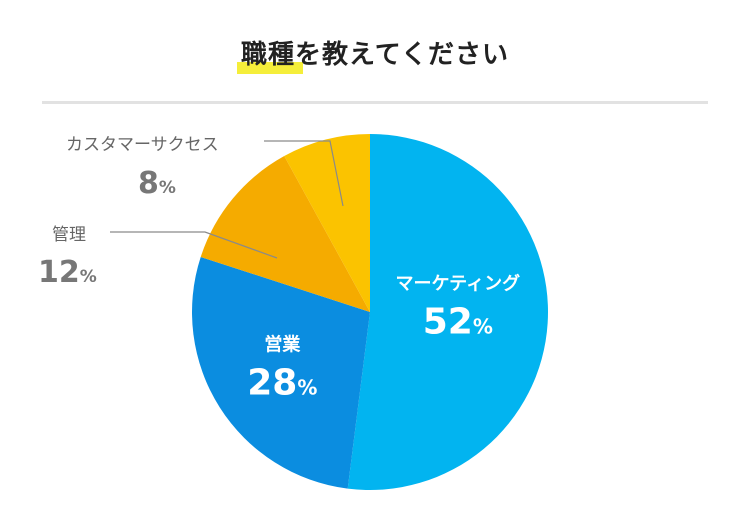 The width and height of the screenshot is (750, 510). I want to click on slice-value-unit-2: %, so click(88, 277).